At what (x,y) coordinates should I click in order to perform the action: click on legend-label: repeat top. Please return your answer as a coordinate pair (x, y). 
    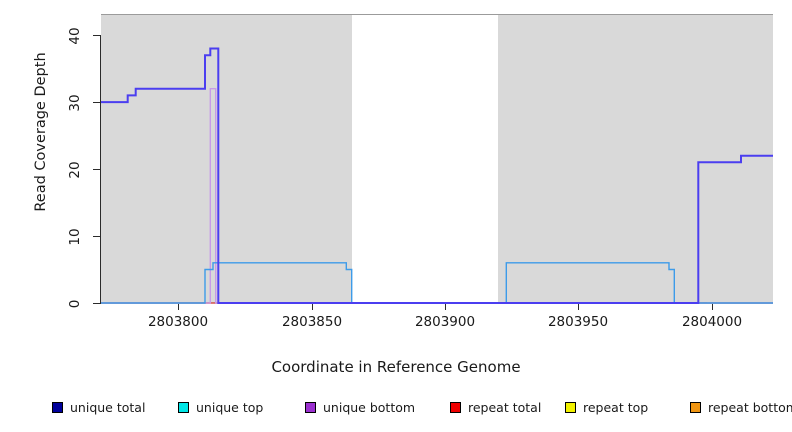
    Looking at the image, I should click on (616, 407).